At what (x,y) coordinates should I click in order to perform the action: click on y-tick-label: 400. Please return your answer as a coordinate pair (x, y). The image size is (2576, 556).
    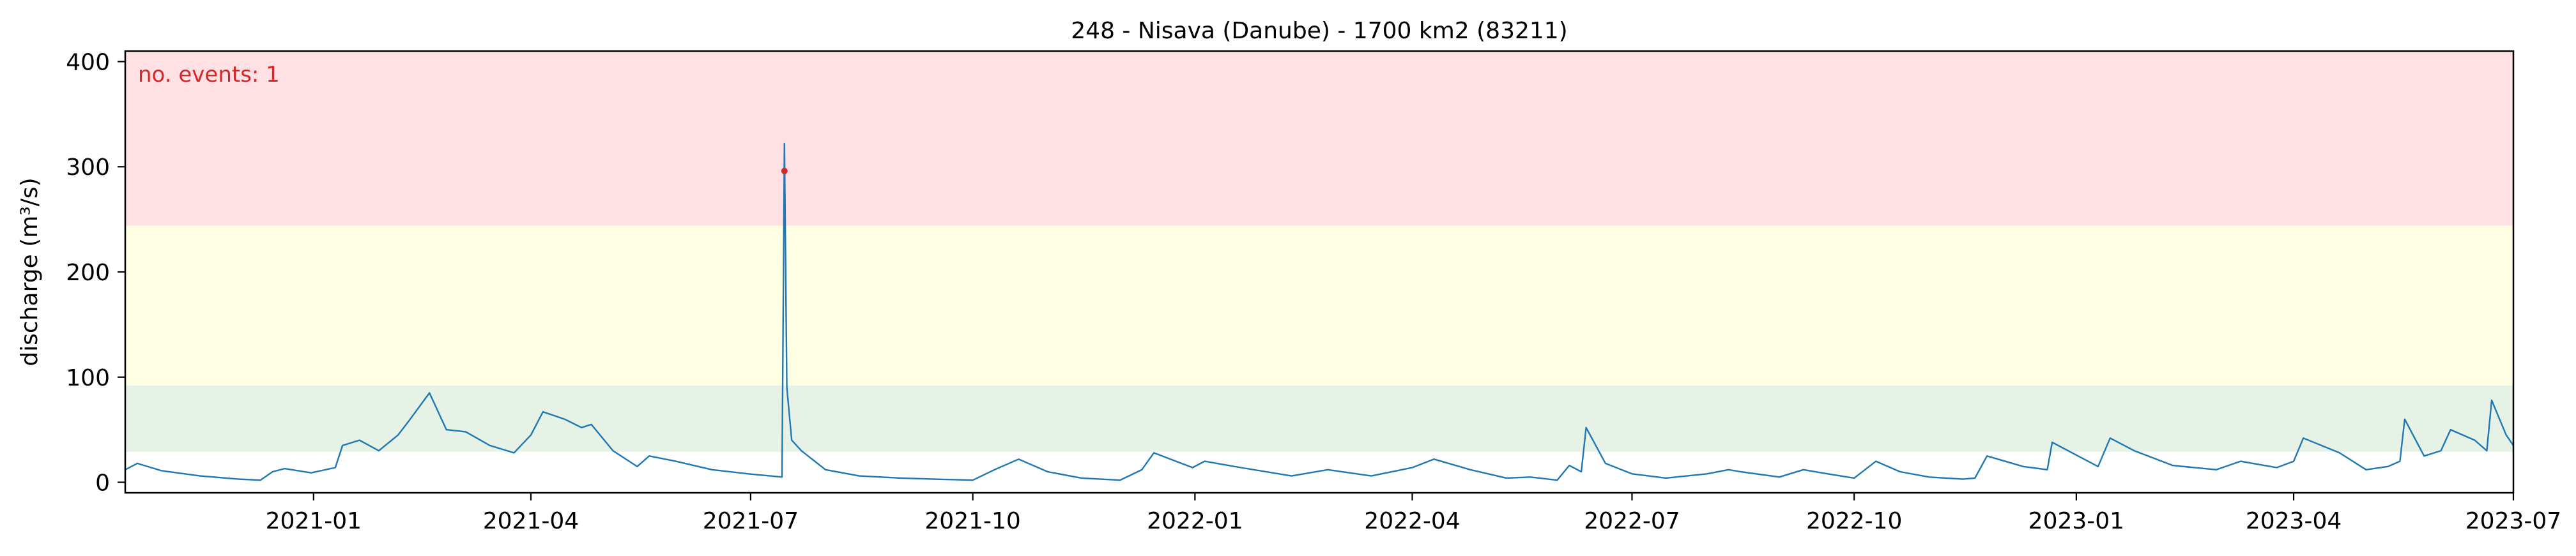
    Looking at the image, I should click on (88, 62).